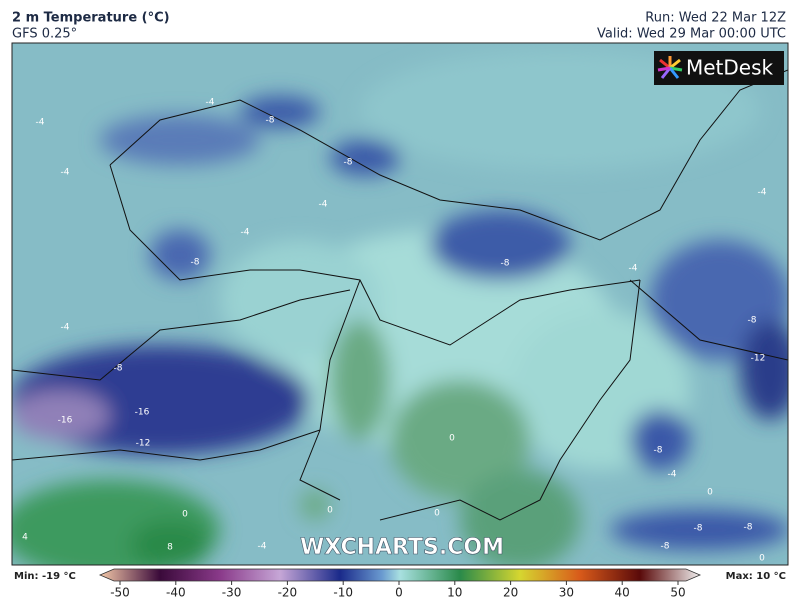  I want to click on colorbar-tick-label: -40, so click(176, 593).